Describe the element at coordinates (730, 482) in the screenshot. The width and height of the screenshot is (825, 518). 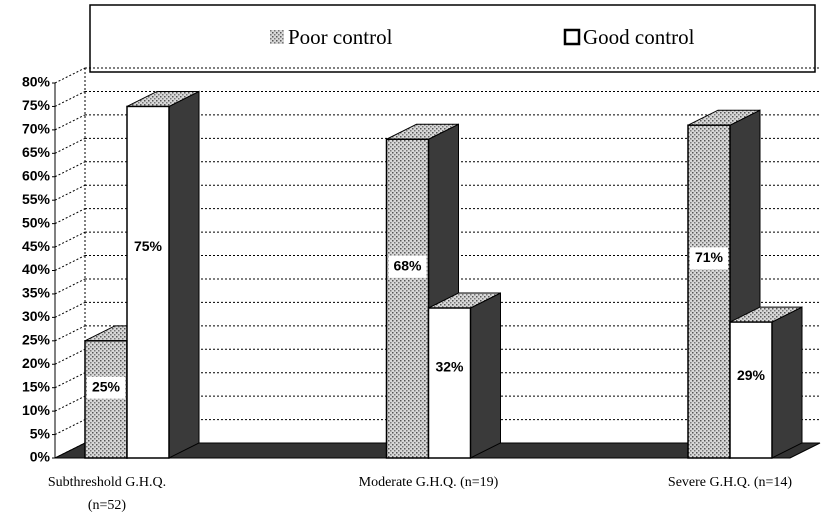
I see `x-tick-label: Severe G.H.Q. (n=14)` at that location.